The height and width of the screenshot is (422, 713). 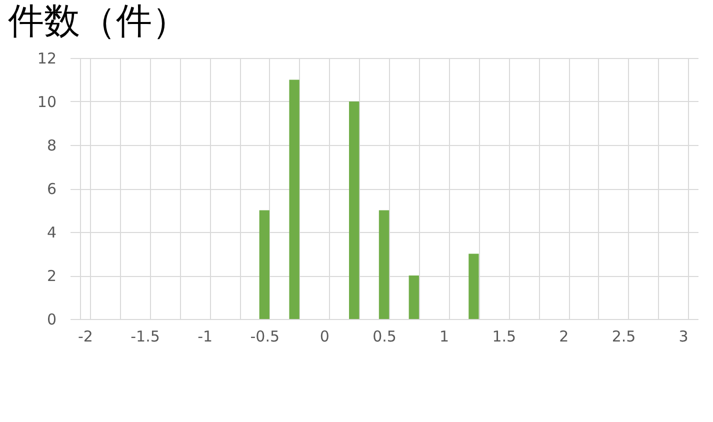 I want to click on x-tick-label: 2.5, so click(x=624, y=337).